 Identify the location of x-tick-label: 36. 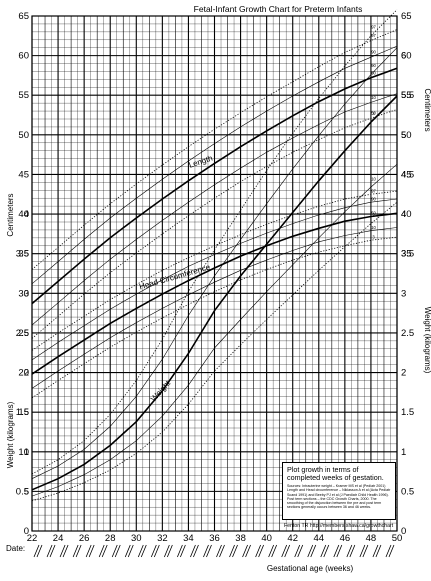
(214, 538).